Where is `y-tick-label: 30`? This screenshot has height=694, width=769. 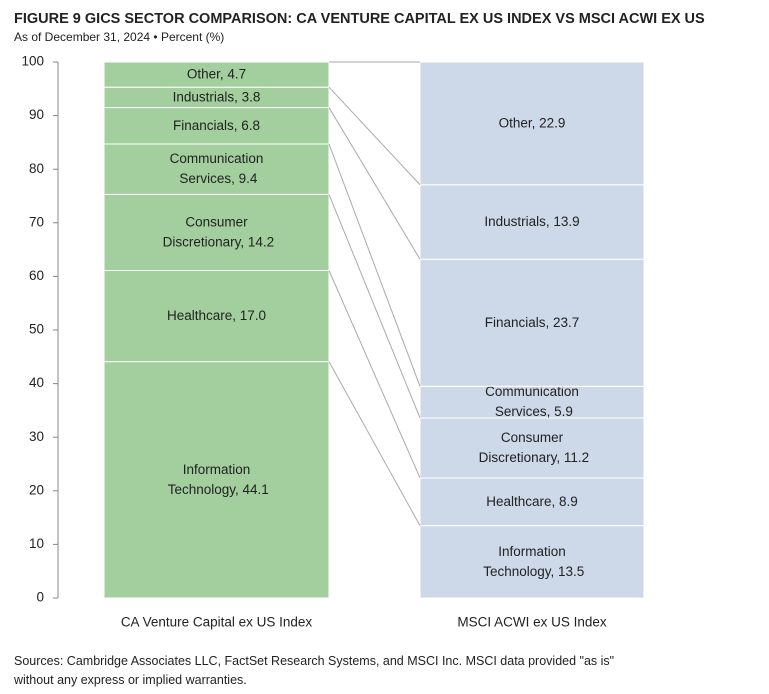
y-tick-label: 30 is located at coordinates (36, 436).